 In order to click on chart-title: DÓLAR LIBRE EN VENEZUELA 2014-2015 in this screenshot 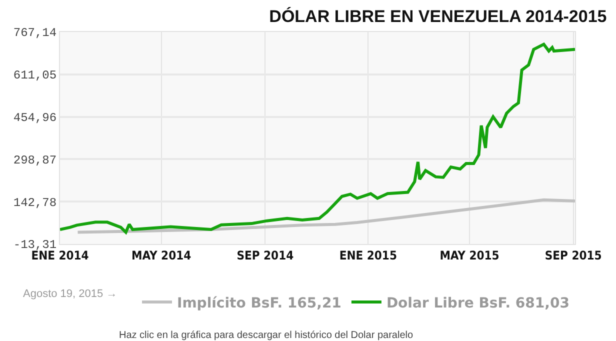, I will do `click(438, 16)`.